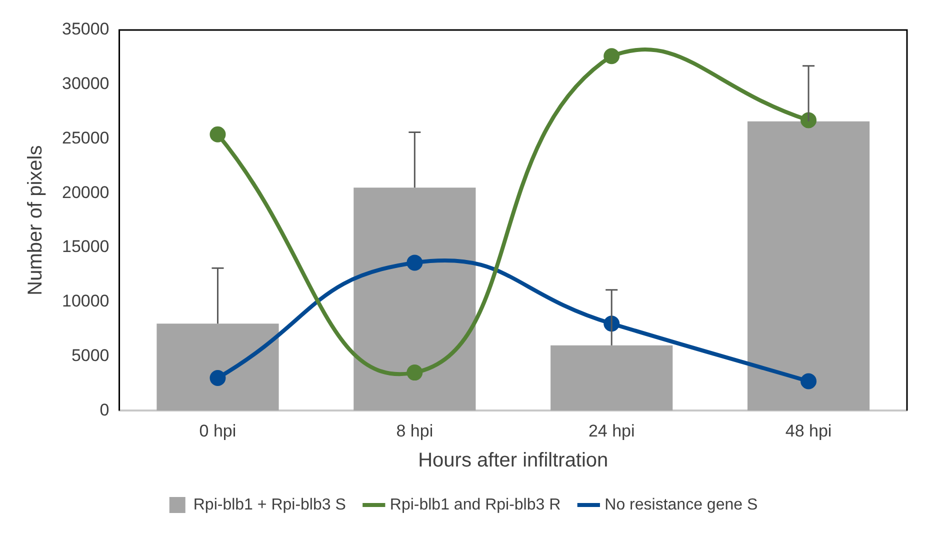 This screenshot has width=927, height=538. What do you see at coordinates (105, 410) in the screenshot?
I see `y-tick-label: 0` at bounding box center [105, 410].